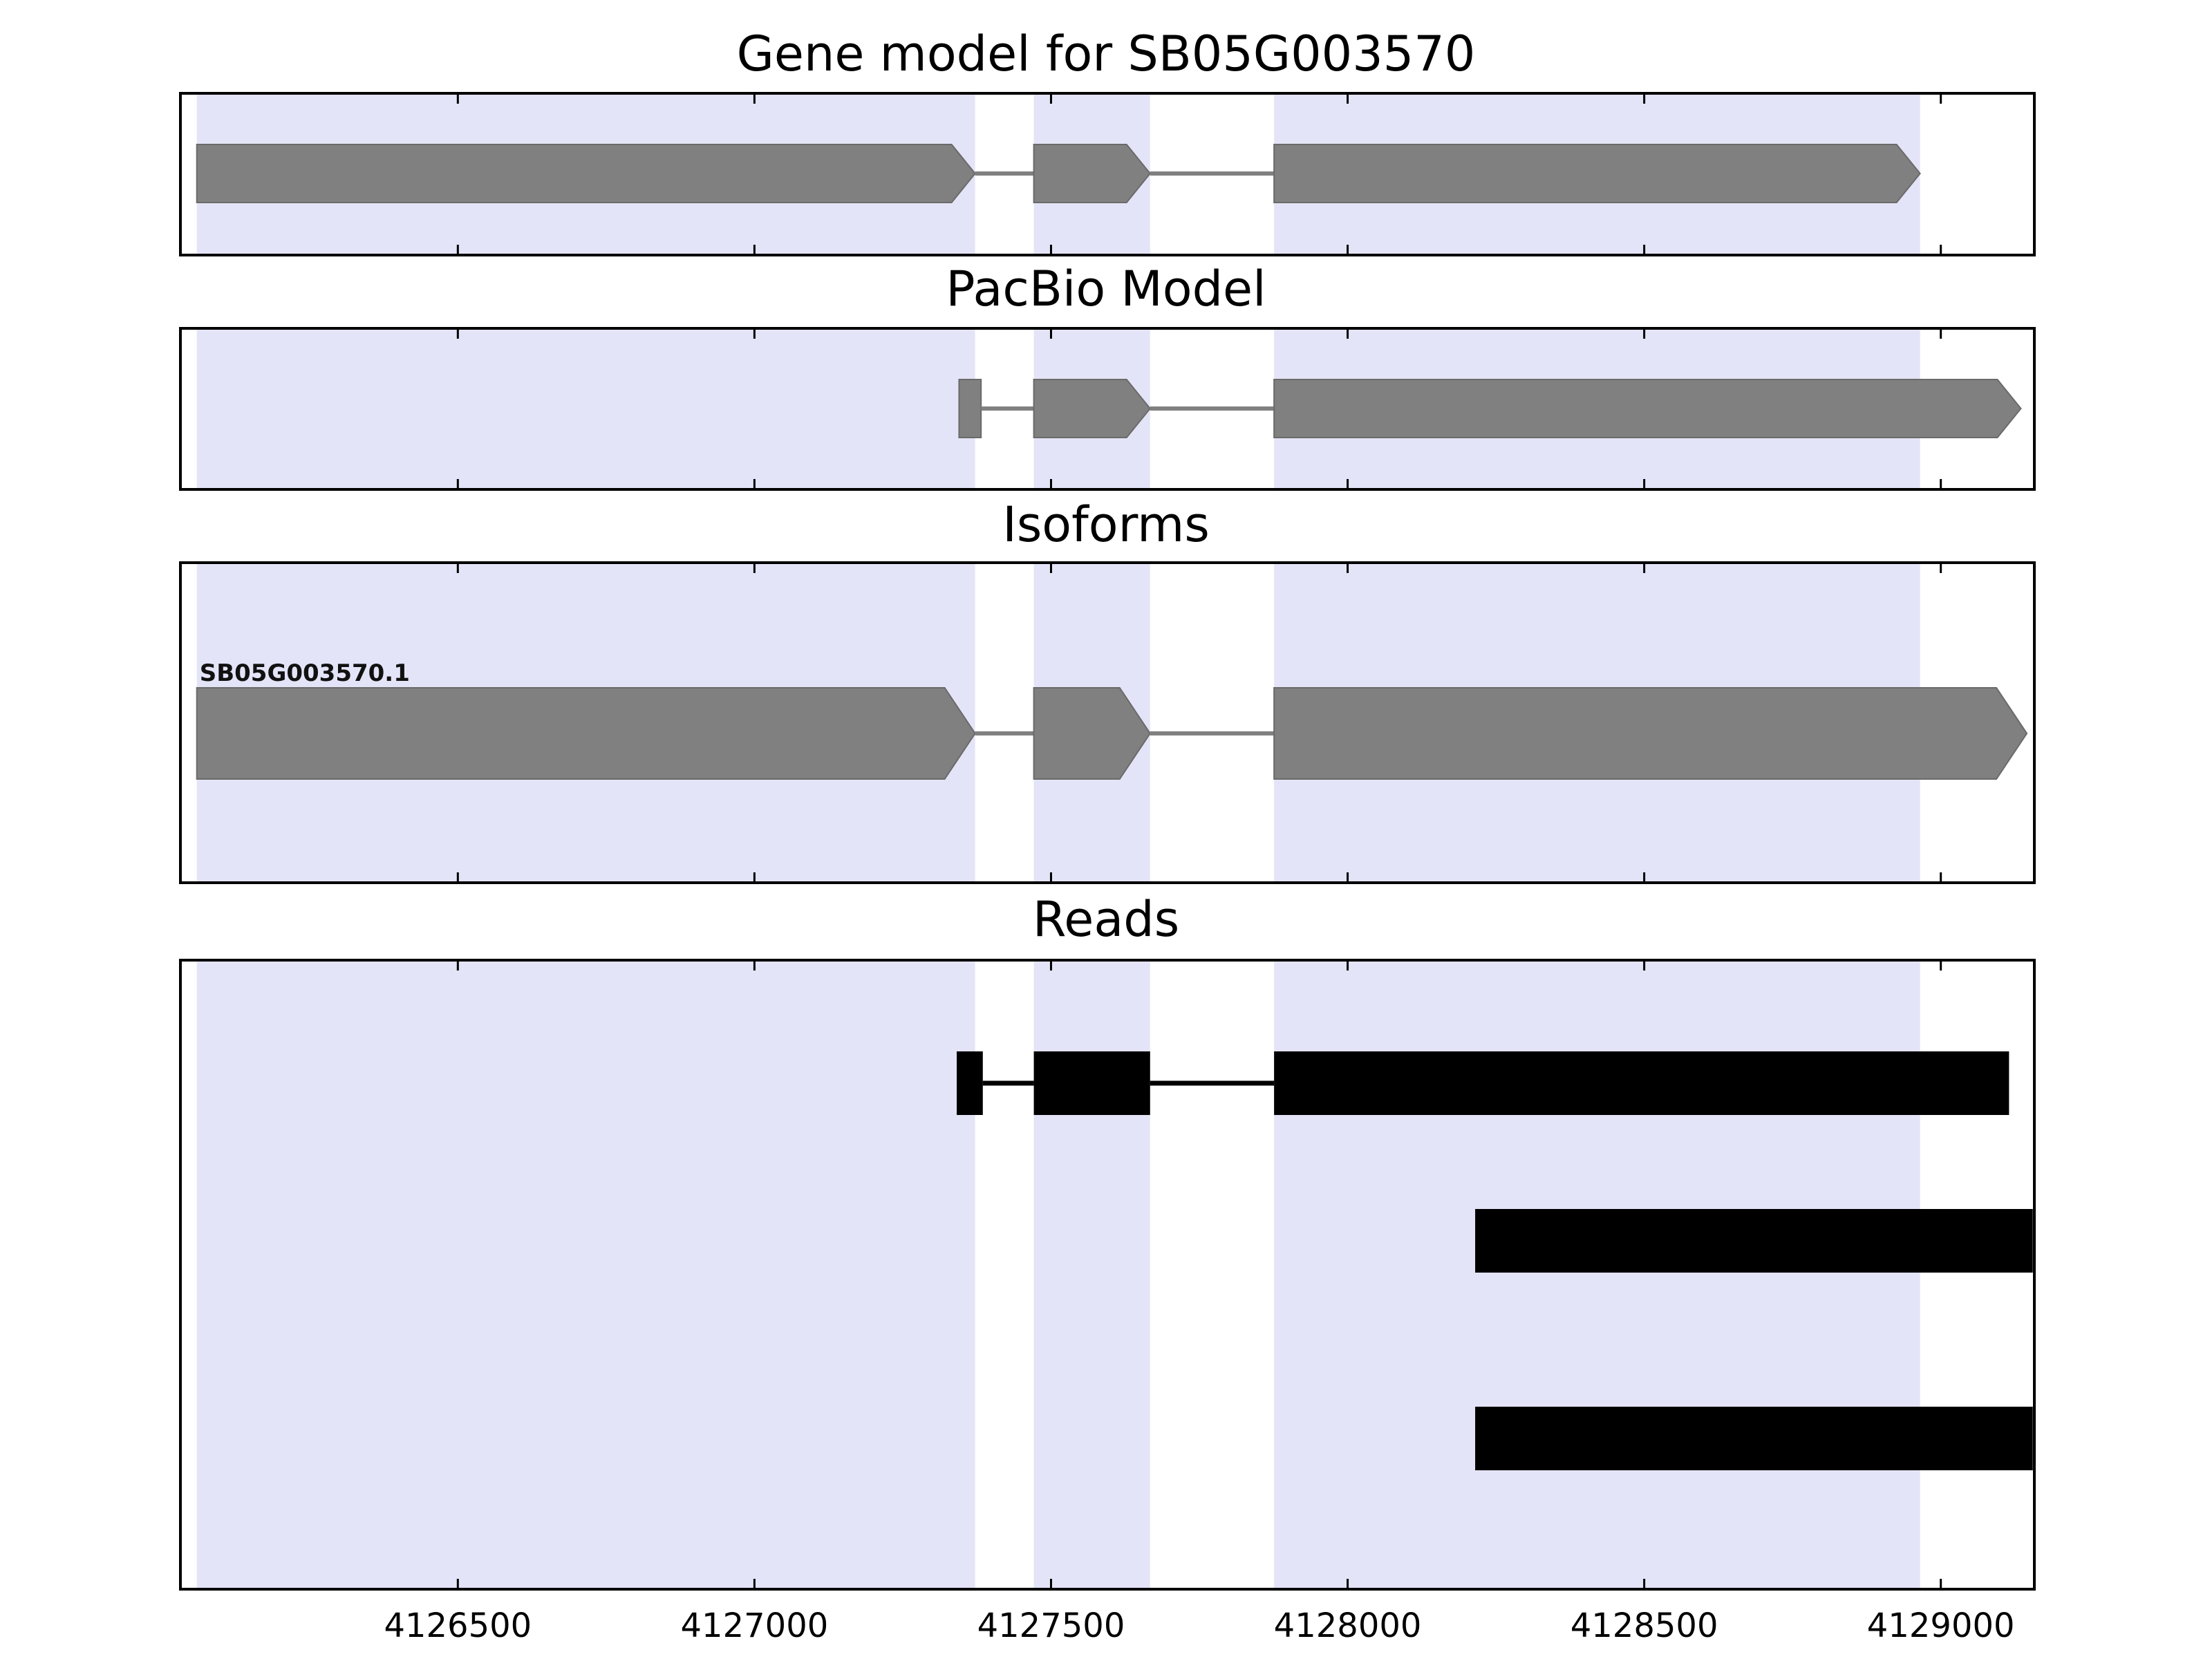 This screenshot has width=2212, height=1659. What do you see at coordinates (1940, 1625) in the screenshot?
I see `x-tick-label: 4129000` at bounding box center [1940, 1625].